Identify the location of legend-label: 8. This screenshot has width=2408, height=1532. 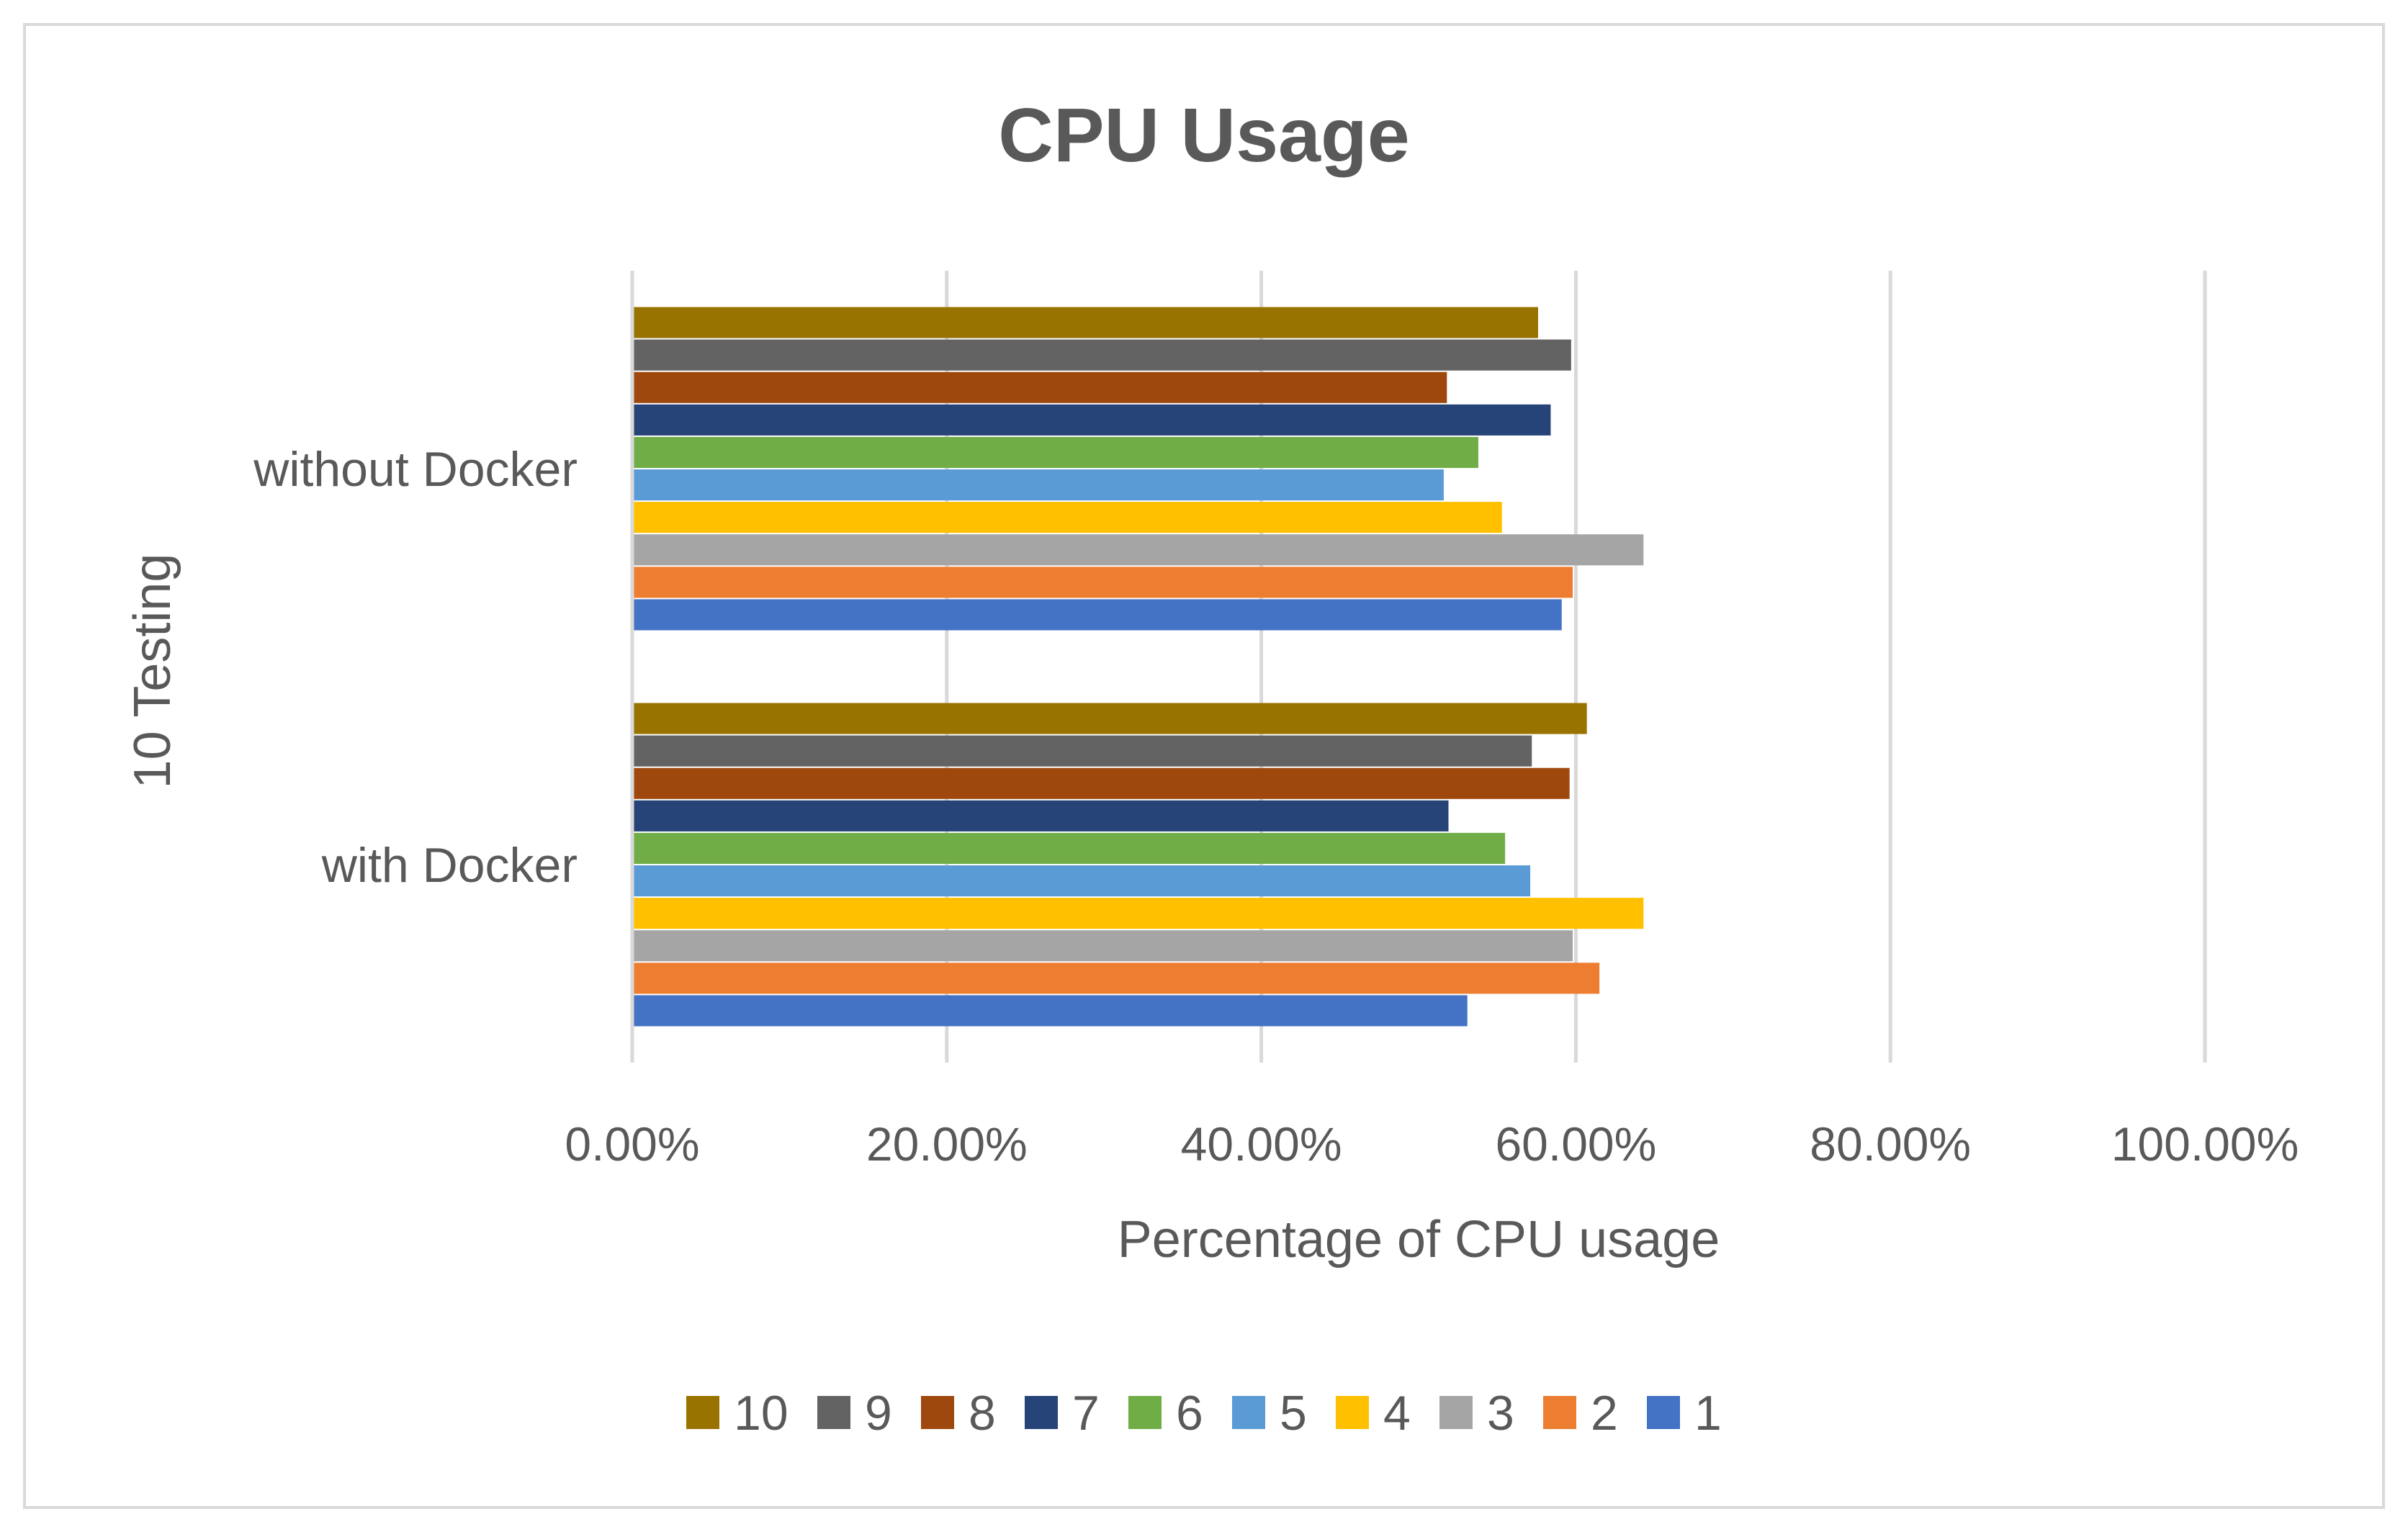
(982, 1413).